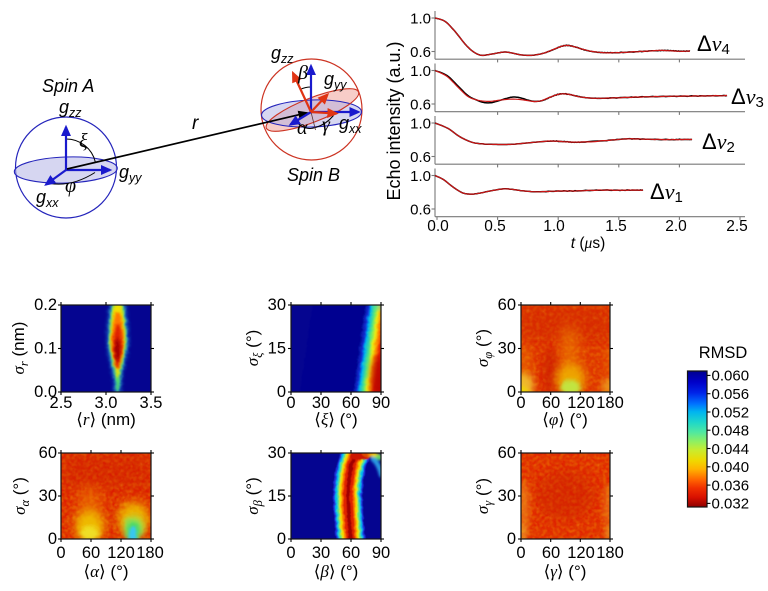 This screenshot has height=591, width=768. Describe the element at coordinates (723, 353) in the screenshot. I see `svg-text: RMSD` at that location.